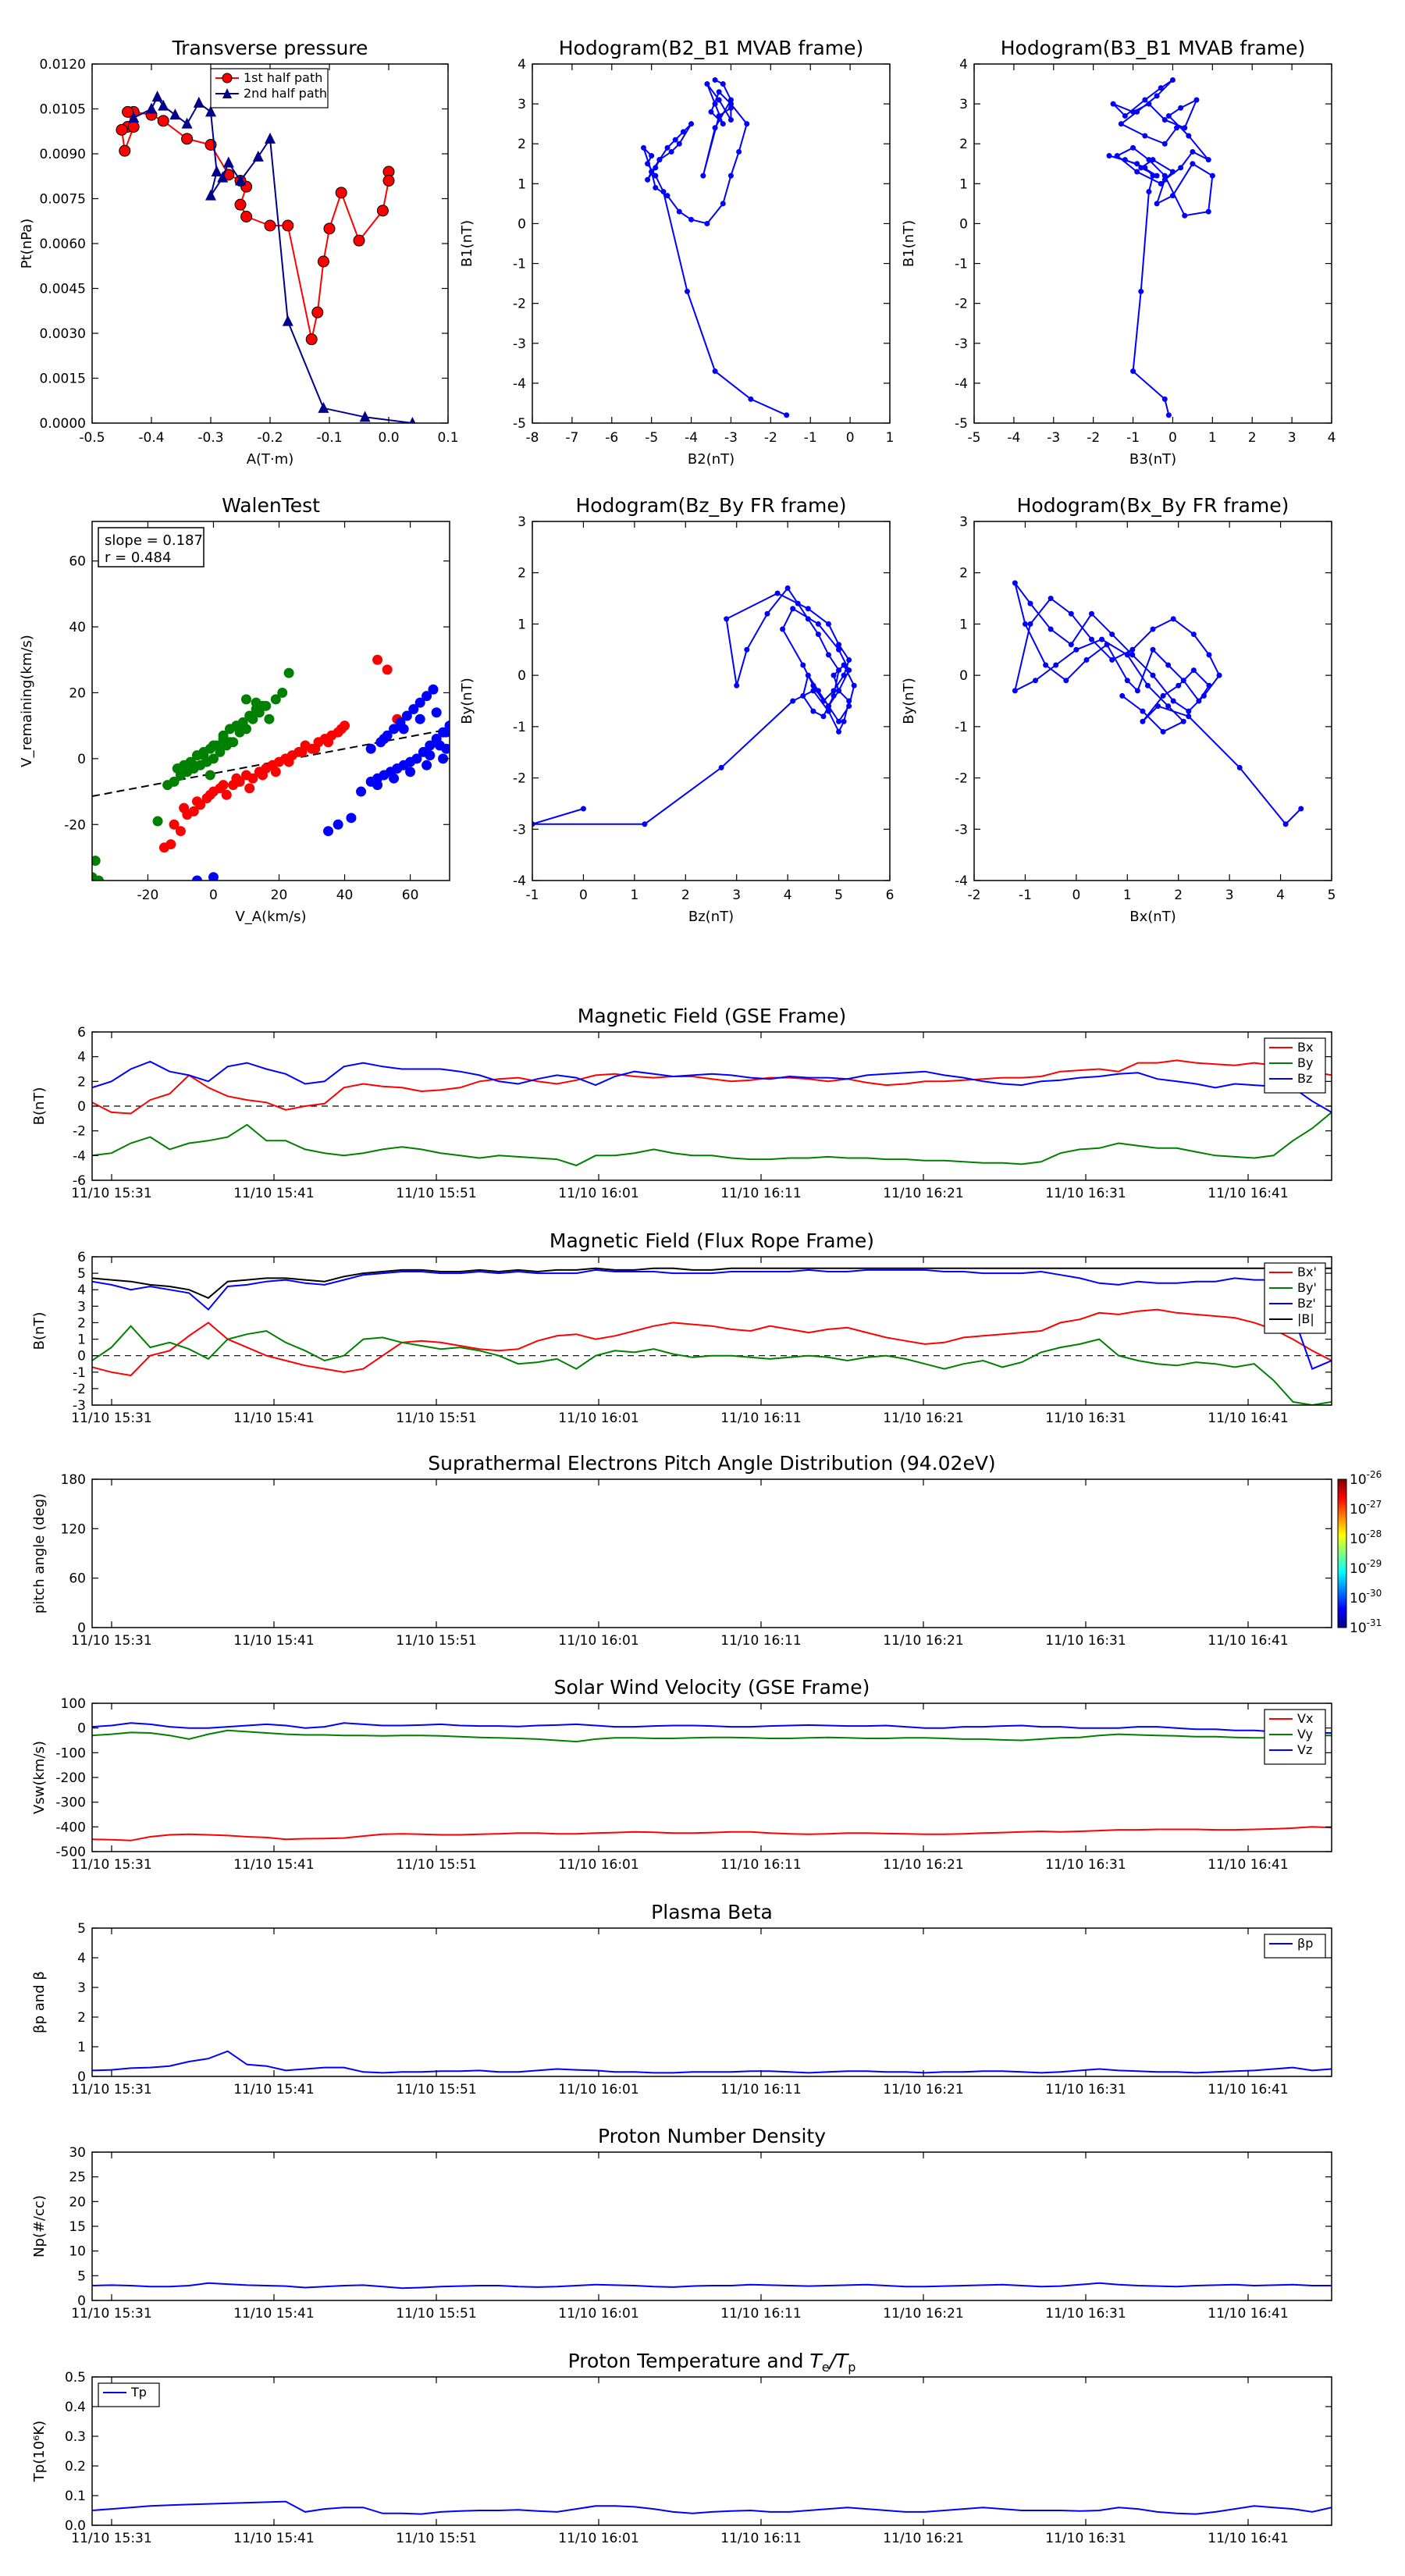  What do you see at coordinates (1152, 459) in the screenshot?
I see `x-axis-label: B3(nT)` at bounding box center [1152, 459].